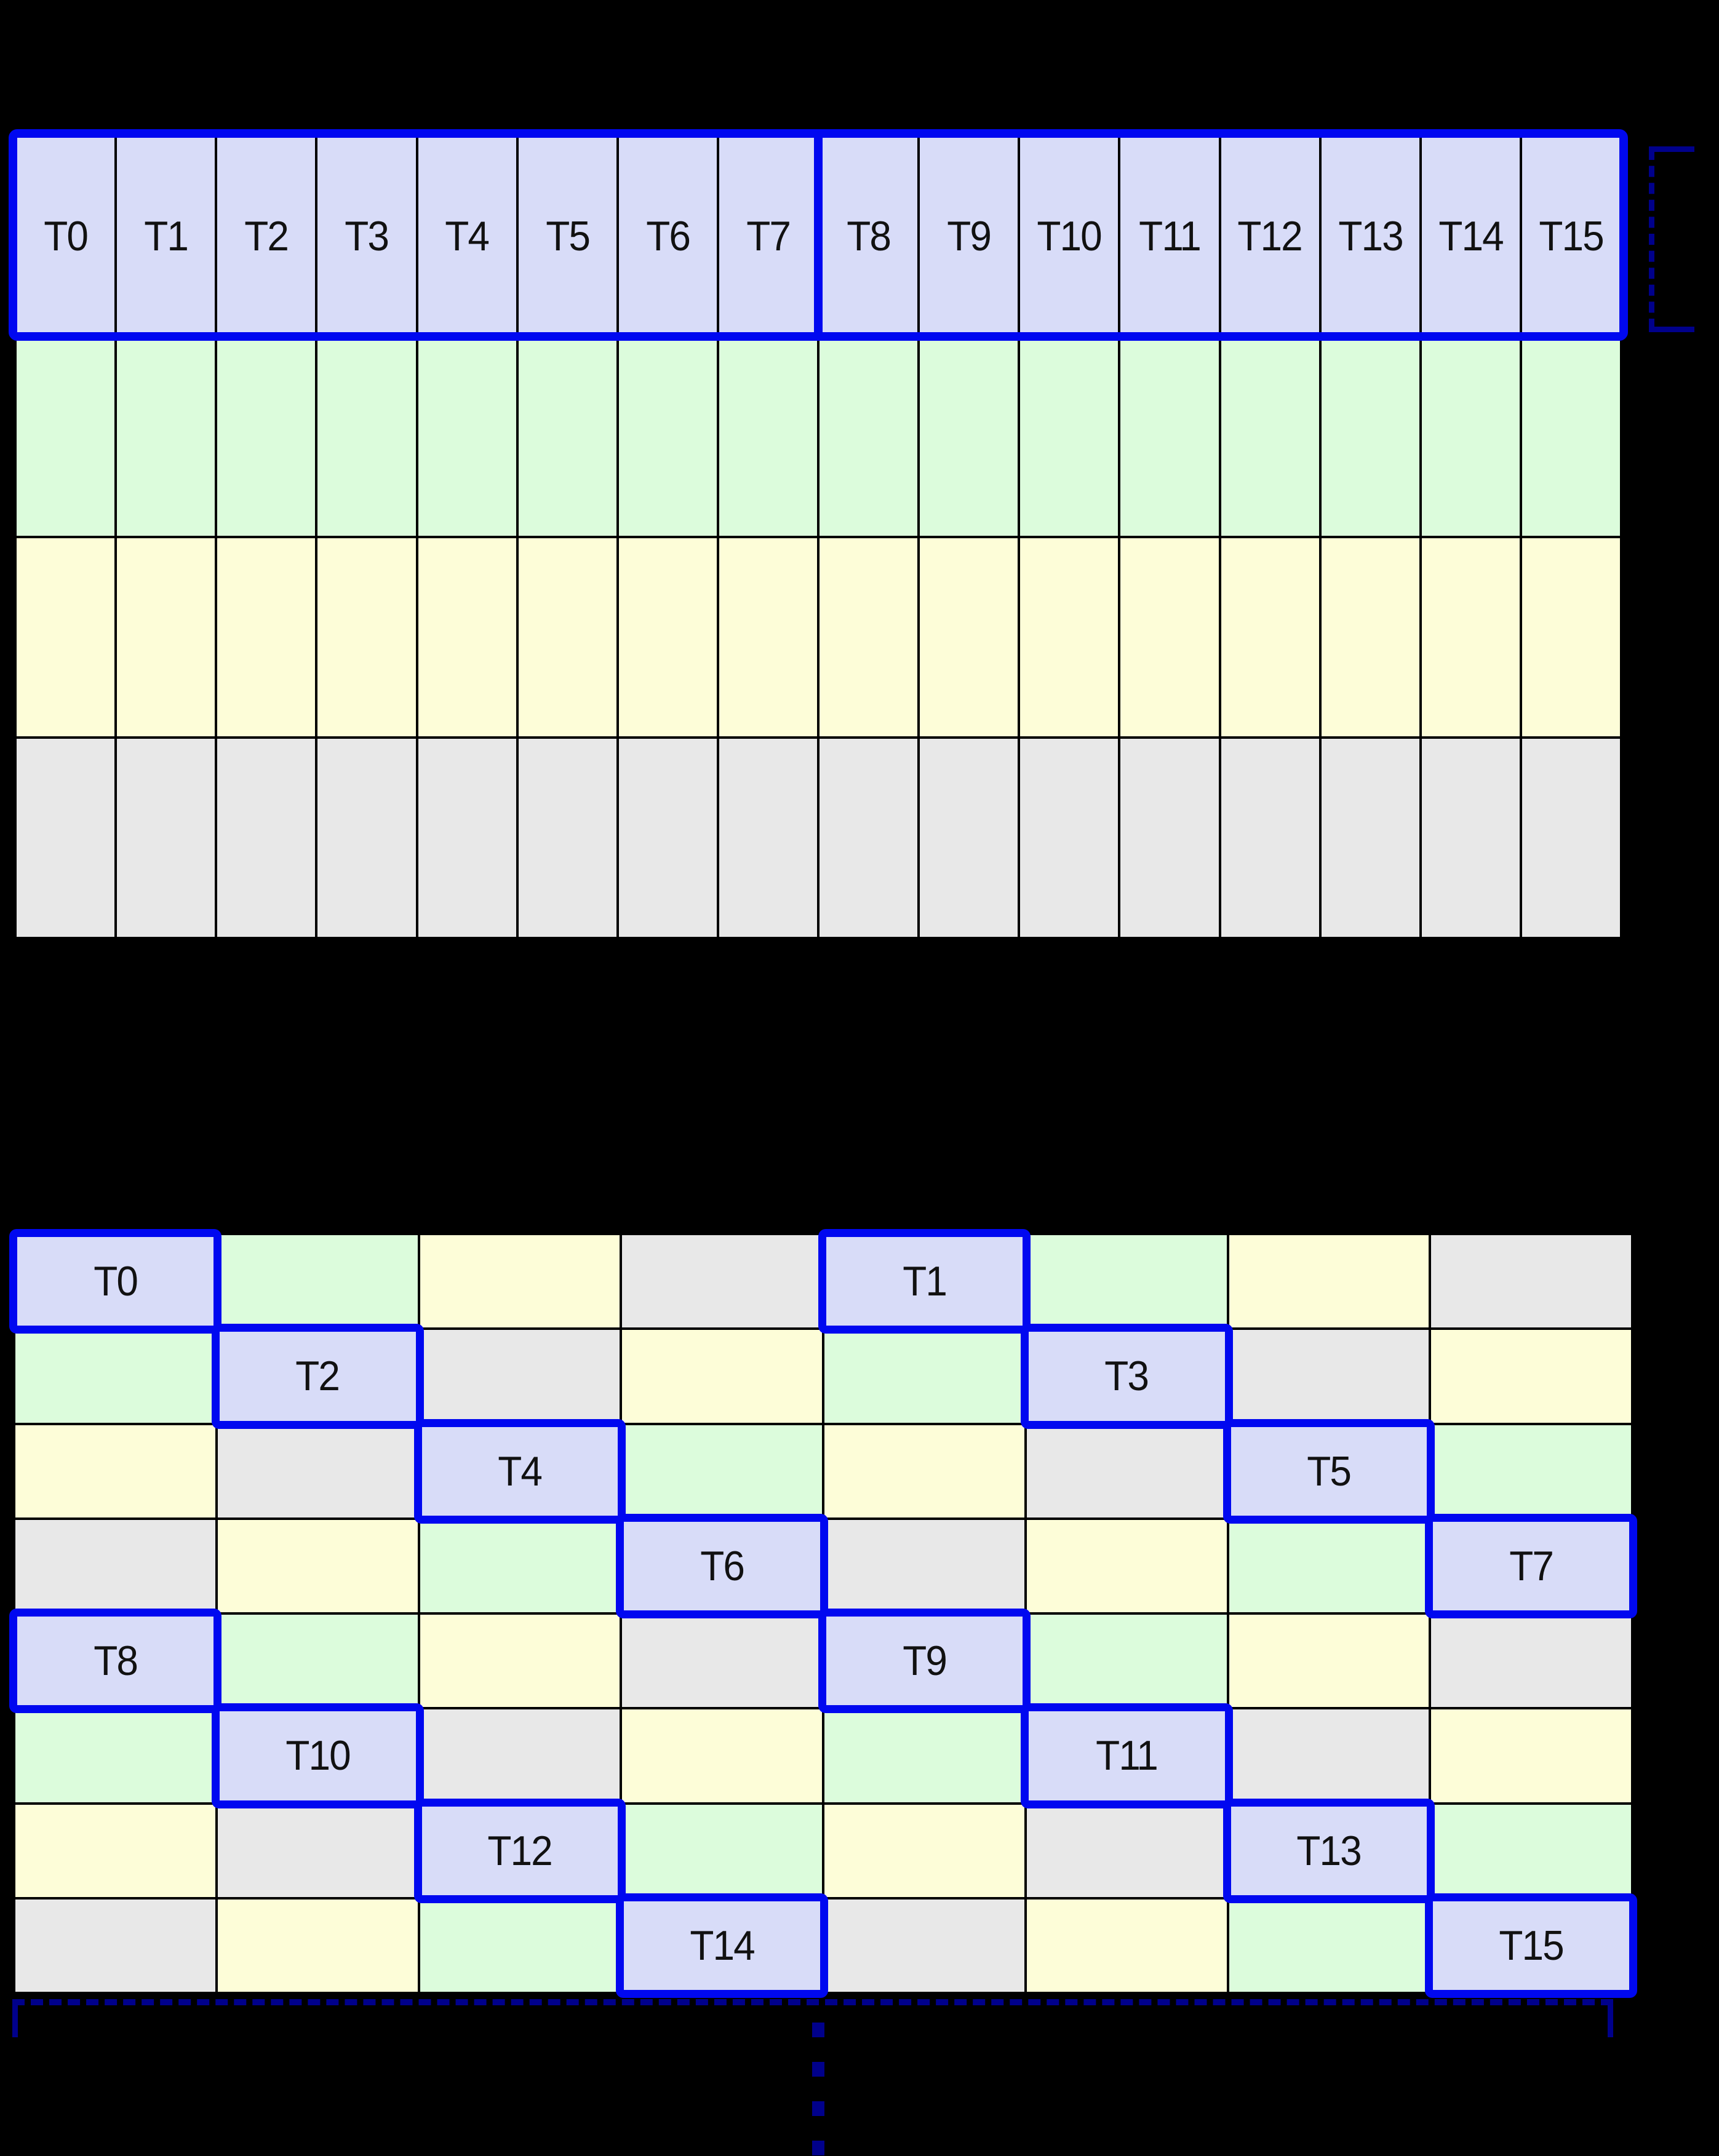  What do you see at coordinates (768, 637) in the screenshot?
I see `warp-grid-cell-r2-c7` at bounding box center [768, 637].